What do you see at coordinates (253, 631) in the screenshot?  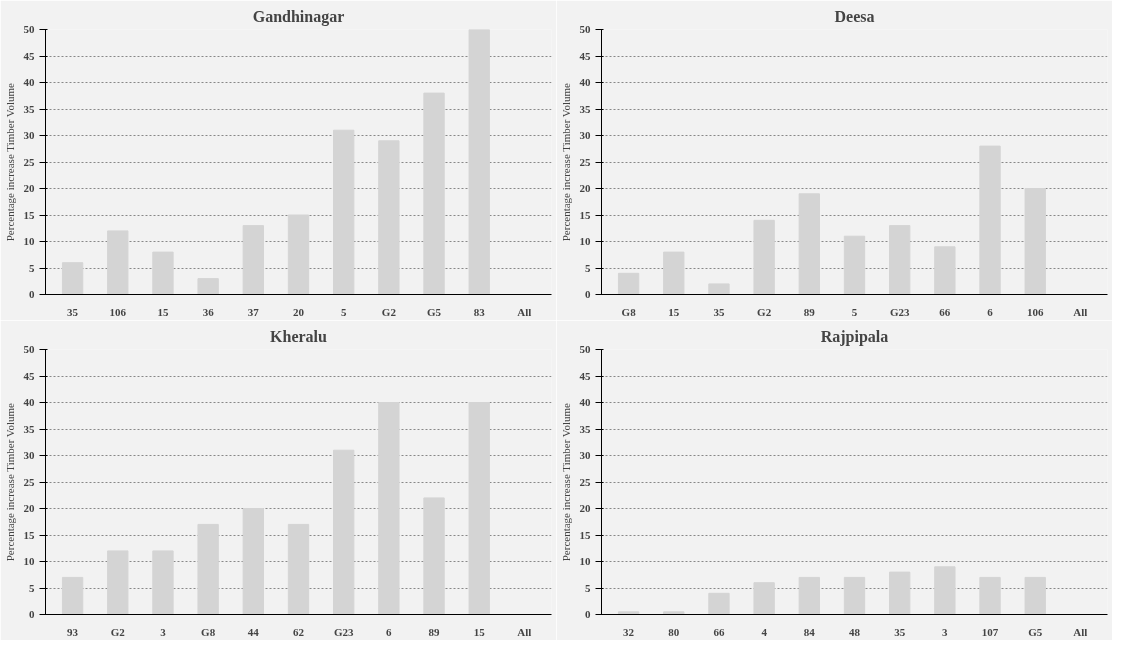 I see `x-tick-label: 44` at bounding box center [253, 631].